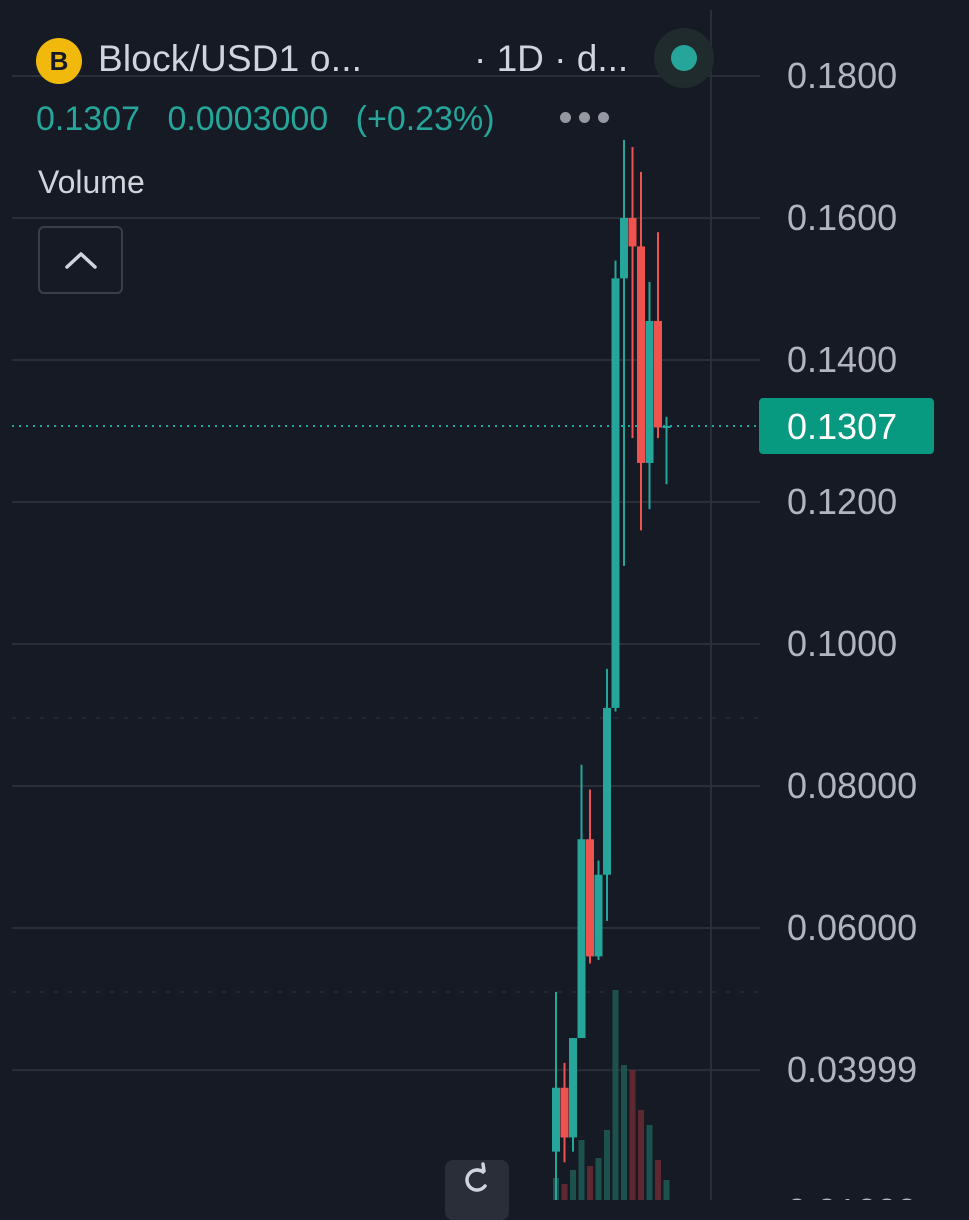 The image size is (969, 1220). I want to click on reset-chart-button, so click(477, 1190).